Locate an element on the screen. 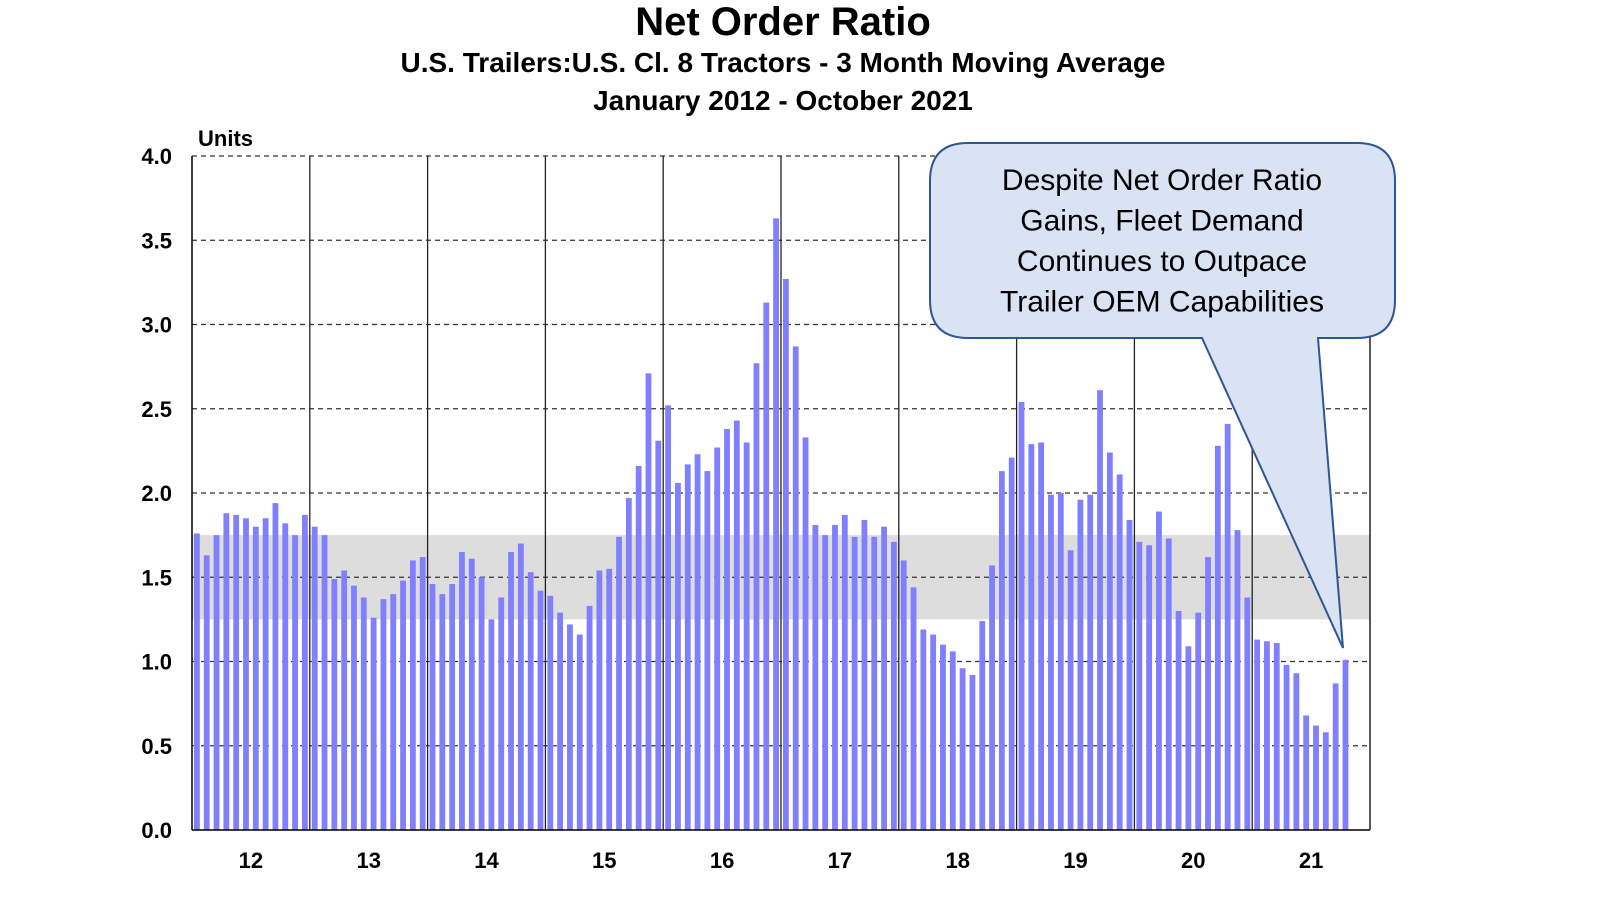  y-tick-label: 0.5 is located at coordinates (156, 746).